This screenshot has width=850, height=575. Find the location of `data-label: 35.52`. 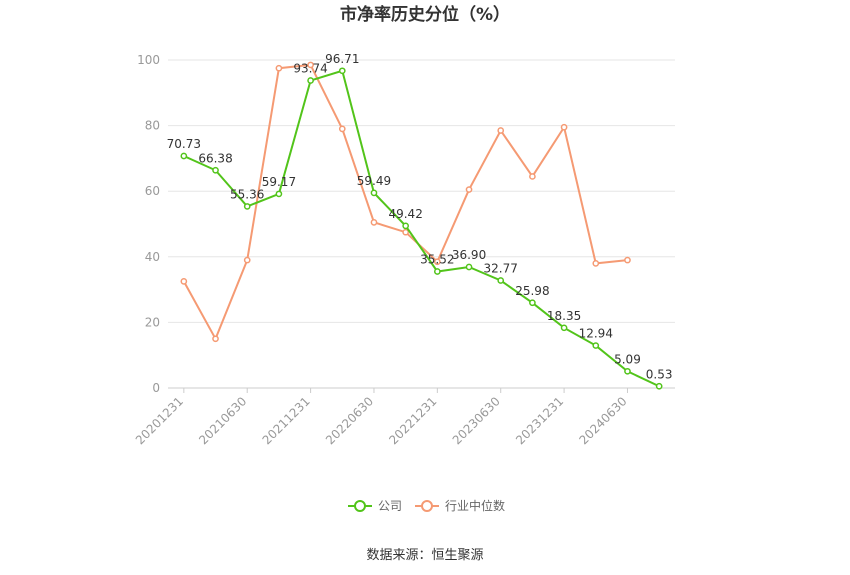

data-label: 35.52 is located at coordinates (437, 259).